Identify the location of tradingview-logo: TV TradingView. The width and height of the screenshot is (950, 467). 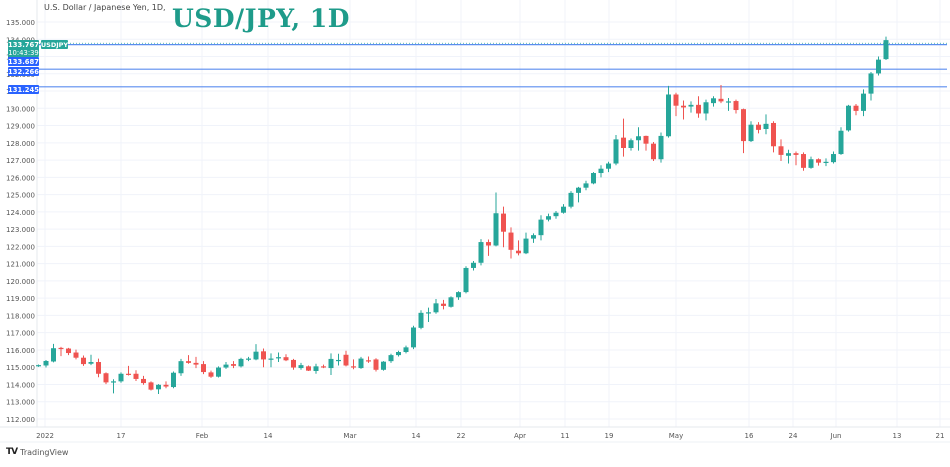
(37, 452).